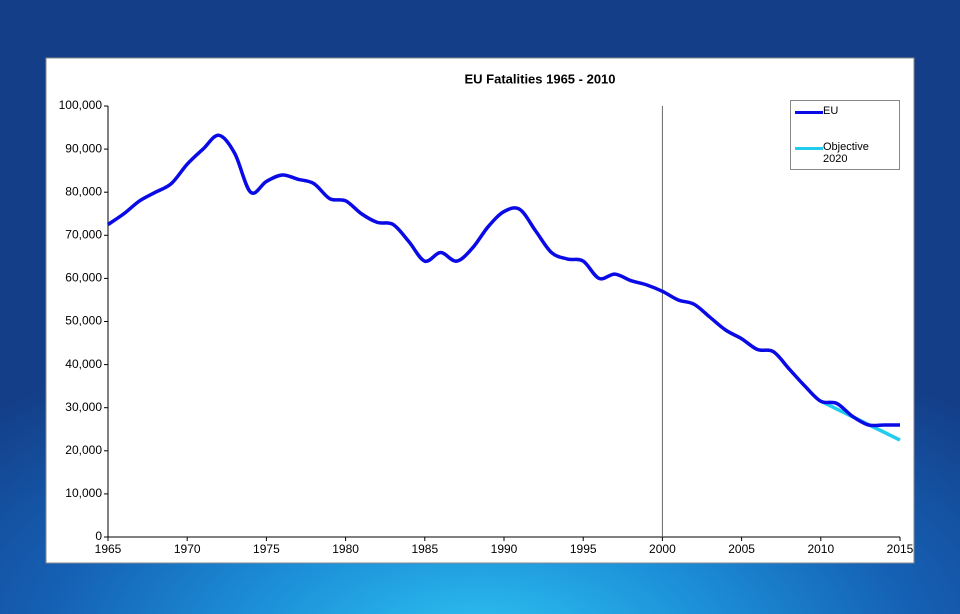 Image resolution: width=960 pixels, height=614 pixels. I want to click on y-tick-label: 90,000, so click(83, 148).